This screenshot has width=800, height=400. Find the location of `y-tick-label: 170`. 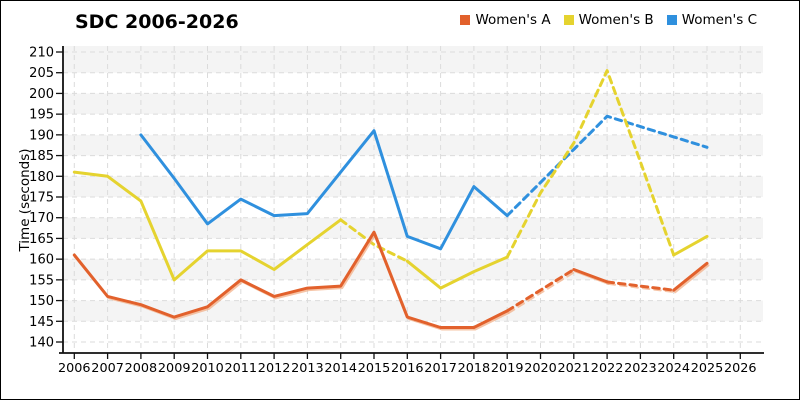

y-tick-label: 170 is located at coordinates (41, 218).